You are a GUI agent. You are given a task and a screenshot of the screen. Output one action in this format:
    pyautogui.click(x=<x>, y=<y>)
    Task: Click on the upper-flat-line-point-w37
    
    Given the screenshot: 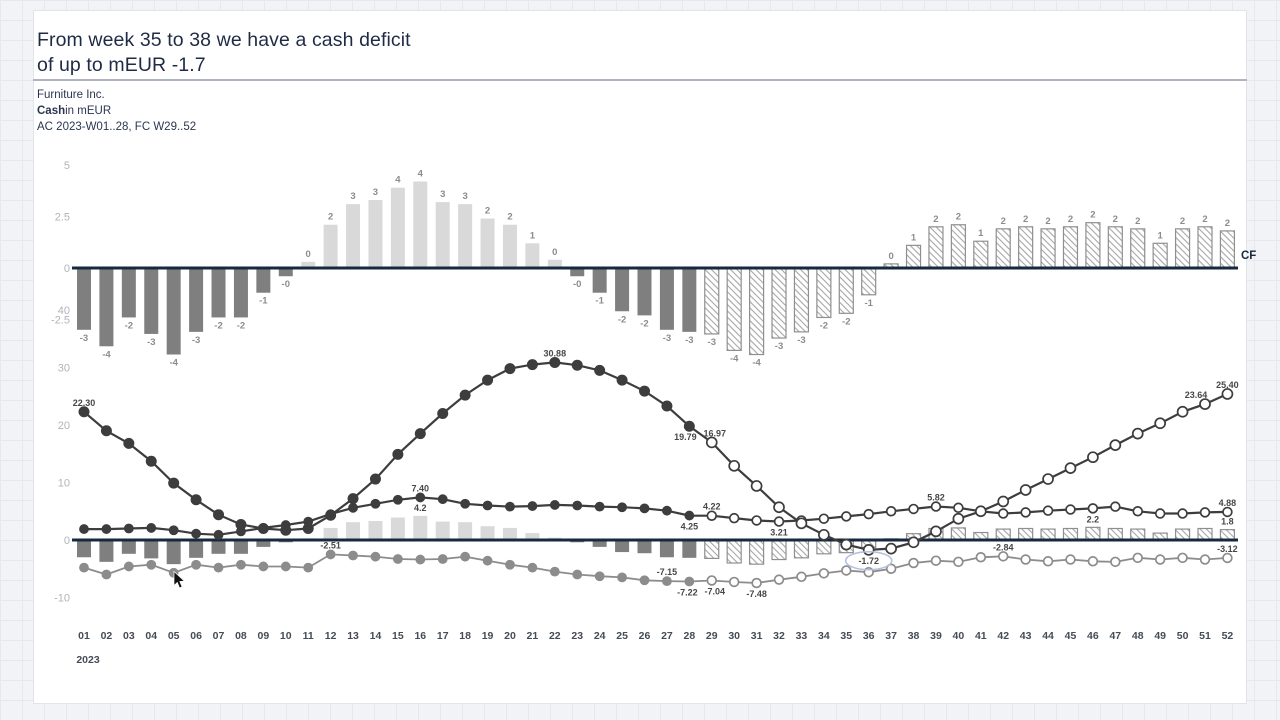 What is the action you would take?
    pyautogui.click(x=891, y=511)
    